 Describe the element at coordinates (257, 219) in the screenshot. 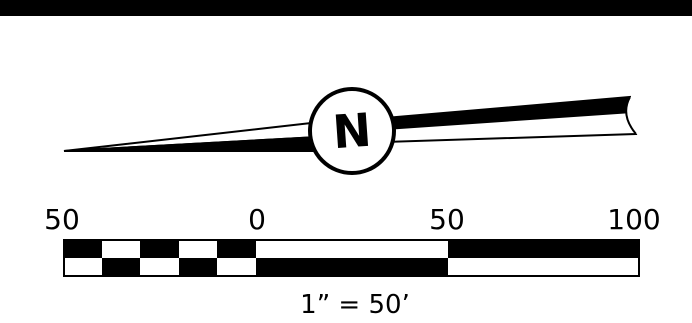

I see `scale-tick-label-0: 0` at that location.